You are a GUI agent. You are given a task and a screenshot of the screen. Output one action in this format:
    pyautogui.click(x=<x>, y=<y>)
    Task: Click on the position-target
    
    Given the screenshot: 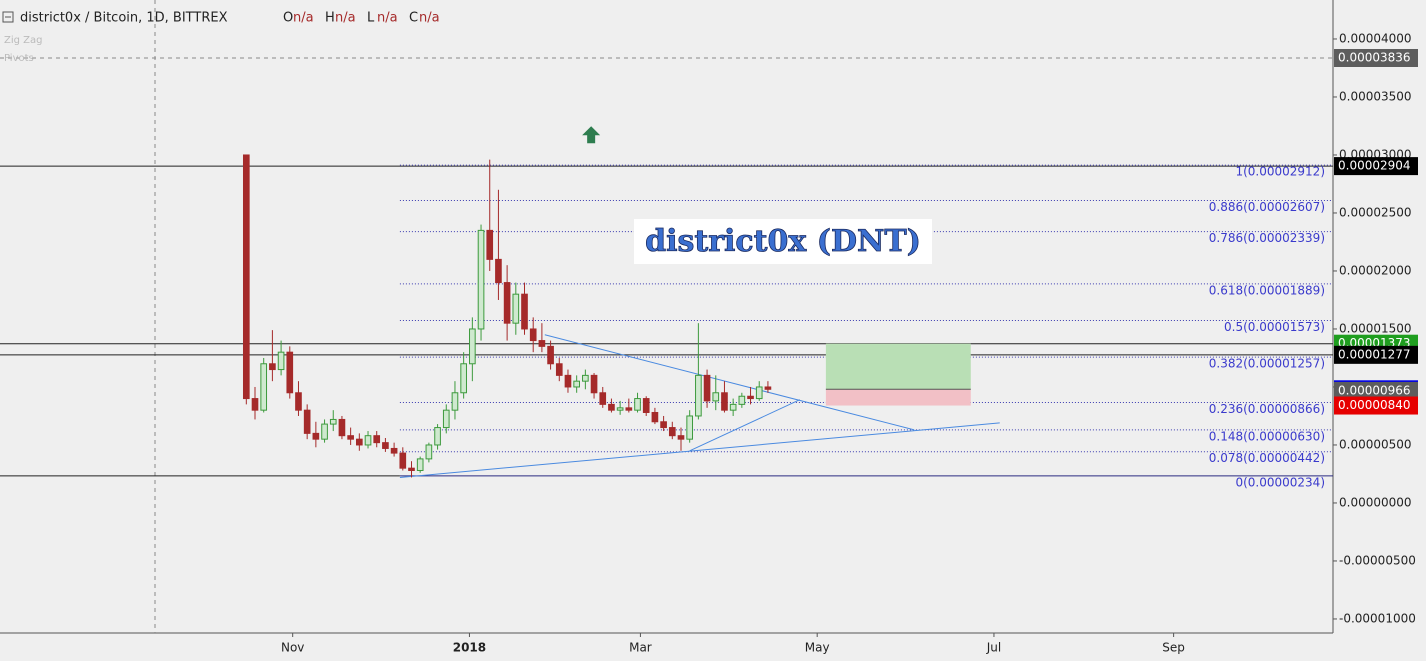 What is the action you would take?
    pyautogui.click(x=898, y=366)
    